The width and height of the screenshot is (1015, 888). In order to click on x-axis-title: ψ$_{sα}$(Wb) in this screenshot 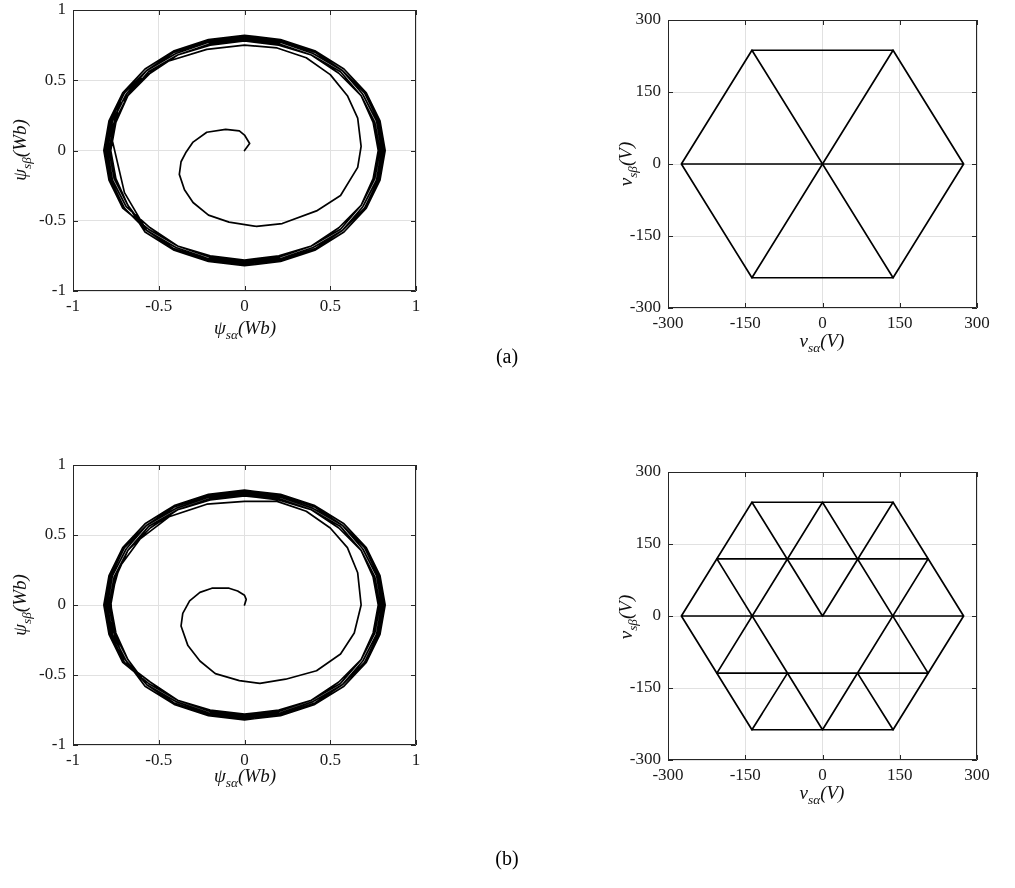, I will do `click(245, 330)`.